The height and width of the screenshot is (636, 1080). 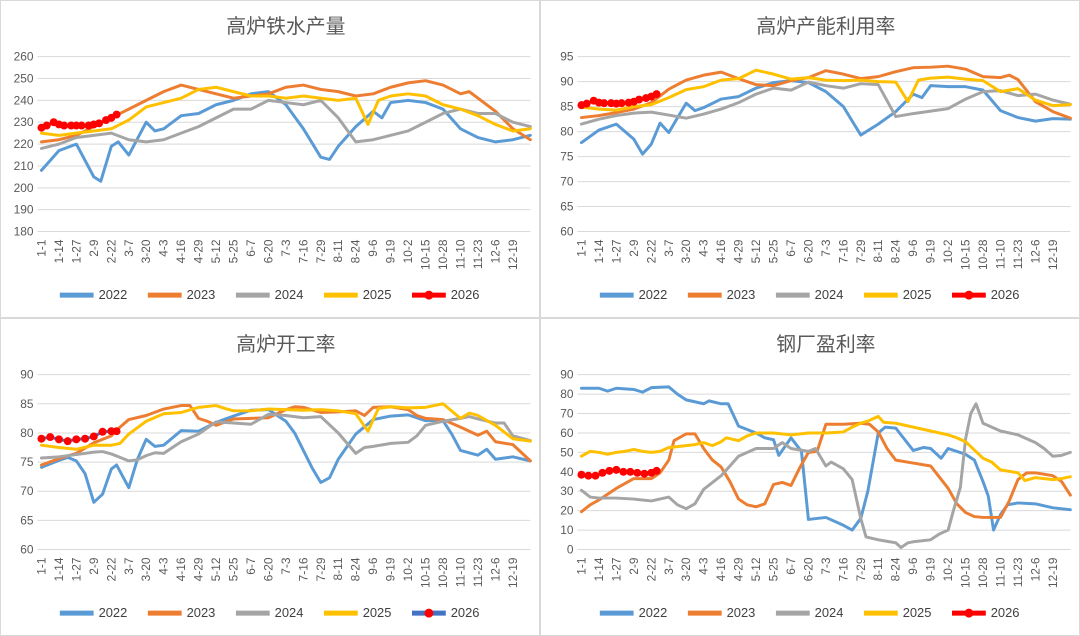 I want to click on legend-label: 2023, so click(x=201, y=294).